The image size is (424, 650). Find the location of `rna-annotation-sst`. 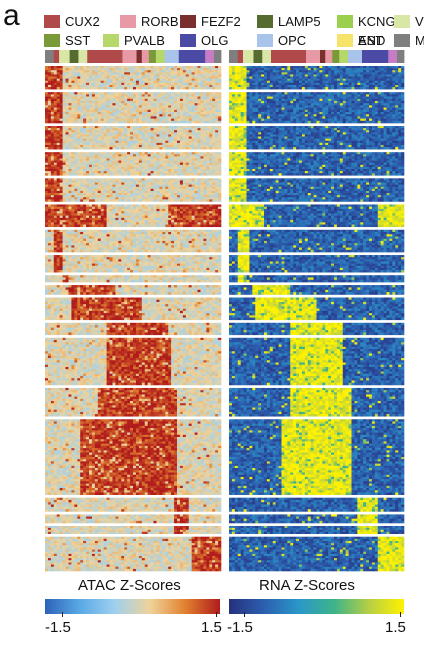

rna-annotation-sst is located at coordinates (335, 56).